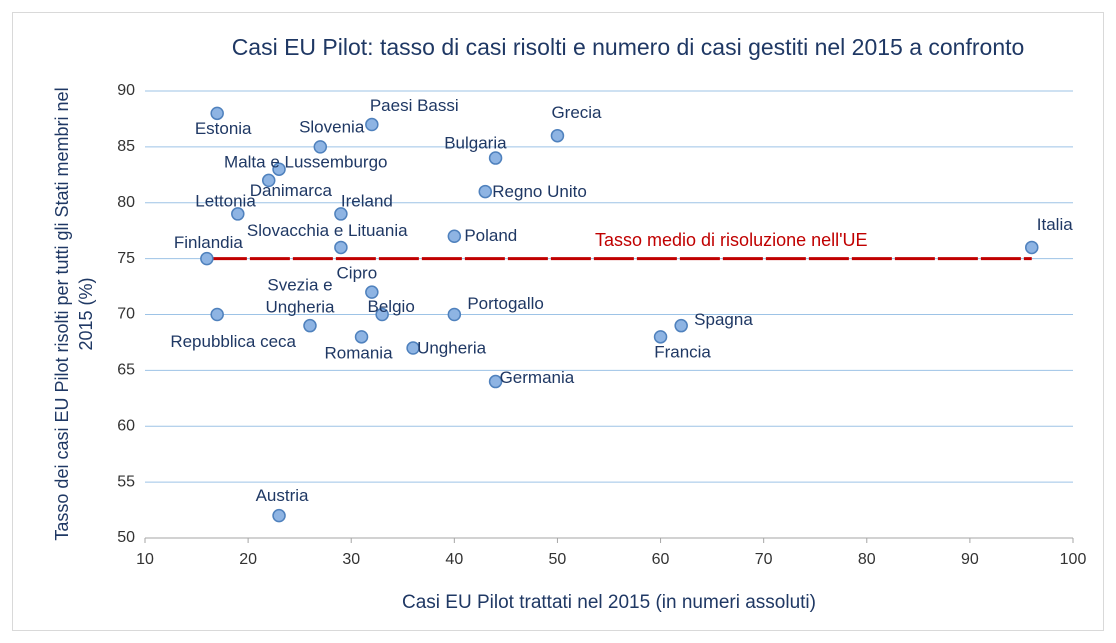 This screenshot has width=1116, height=643. What do you see at coordinates (299, 285) in the screenshot?
I see `label-line: Svezia e` at bounding box center [299, 285].